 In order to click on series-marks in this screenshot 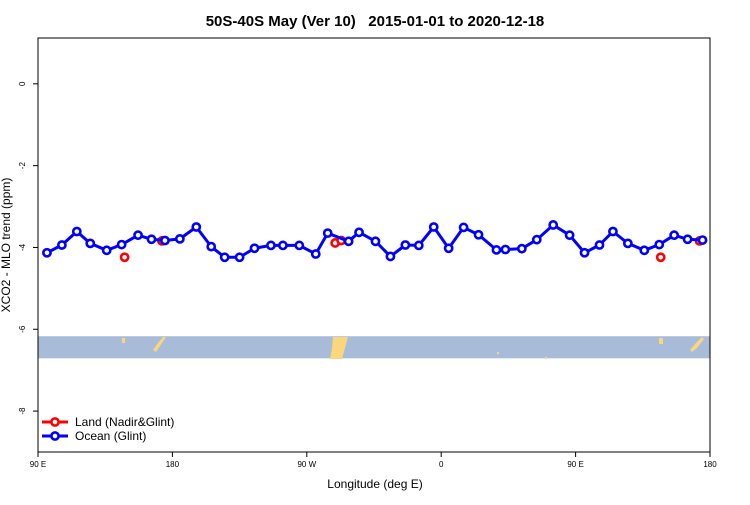, I will do `click(375, 241)`.